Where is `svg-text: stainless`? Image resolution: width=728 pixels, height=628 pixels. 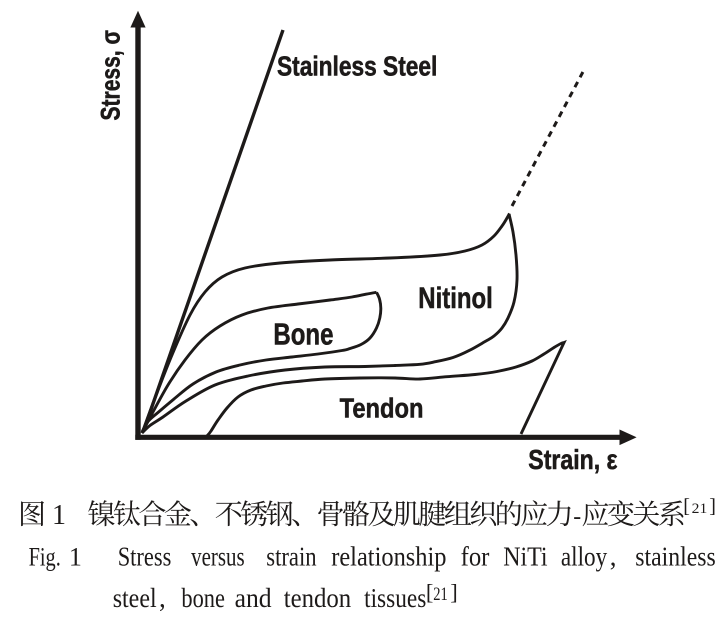
svg-text: stainless is located at coordinates (675, 557).